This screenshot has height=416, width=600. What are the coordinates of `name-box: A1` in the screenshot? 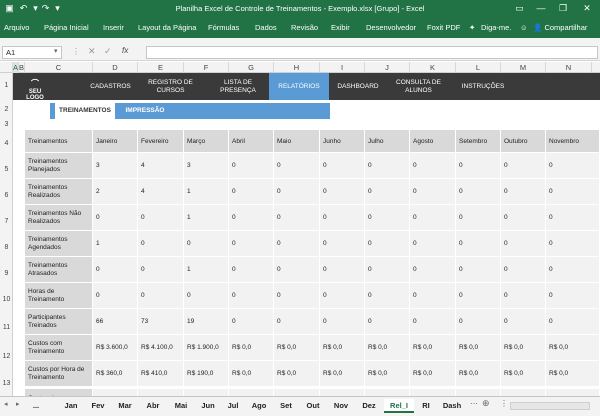 It's located at (32, 52).